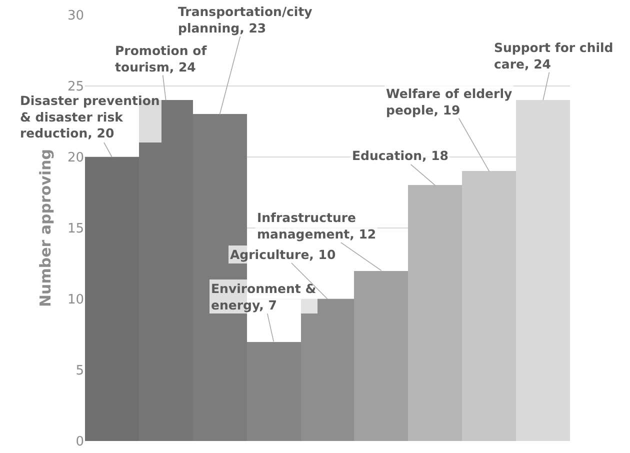 The height and width of the screenshot is (453, 630). I want to click on y-tick-label: 0, so click(80, 442).